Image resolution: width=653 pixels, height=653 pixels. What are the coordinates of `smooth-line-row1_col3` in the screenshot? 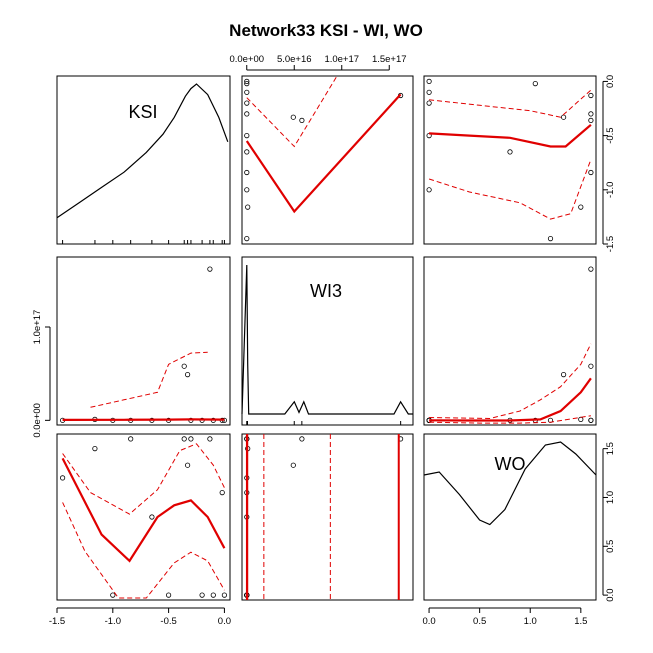 It's located at (510, 135).